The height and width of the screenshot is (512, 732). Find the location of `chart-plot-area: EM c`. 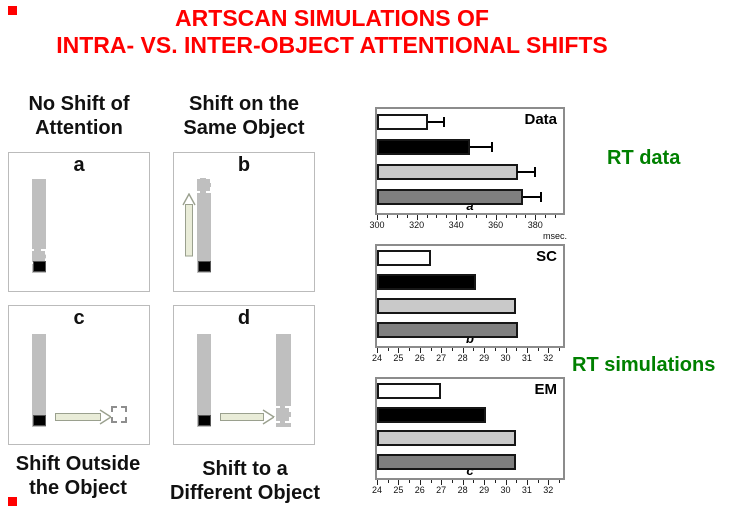

chart-plot-area: EM c is located at coordinates (470, 428).